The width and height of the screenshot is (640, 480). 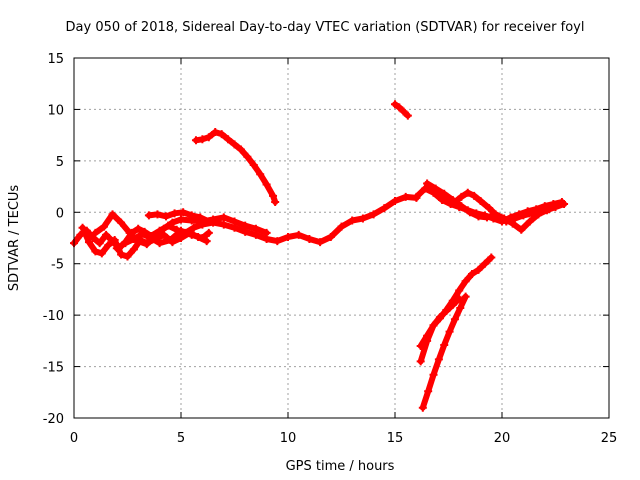 What do you see at coordinates (74, 438) in the screenshot?
I see `x-tick-label: 0` at bounding box center [74, 438].